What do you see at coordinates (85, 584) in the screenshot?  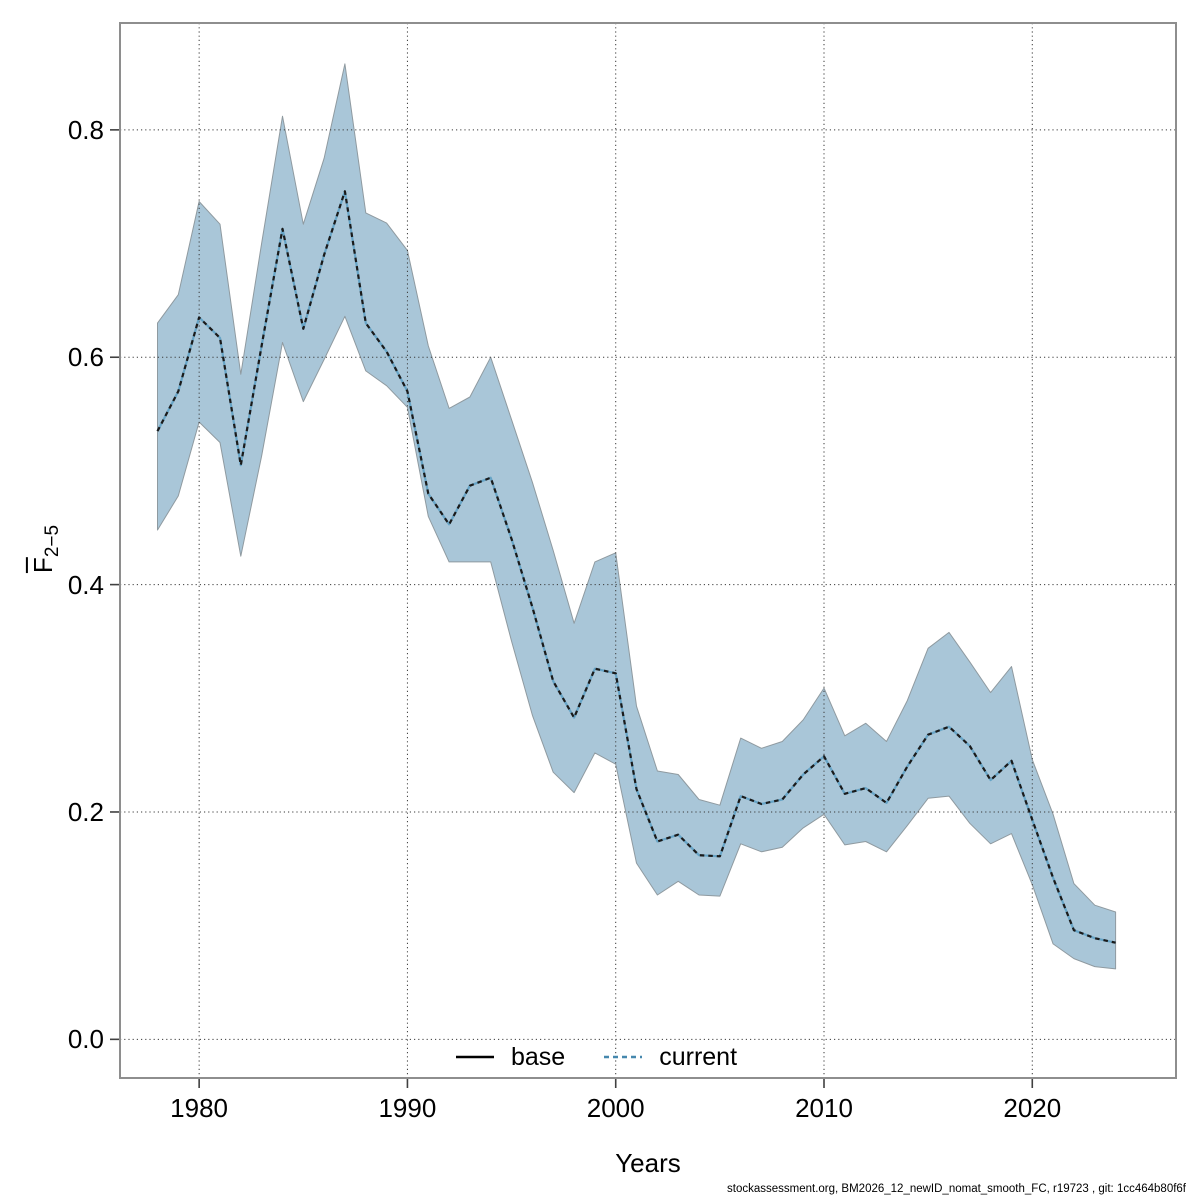 I see `y-tick-label: 0.4` at bounding box center [85, 584].